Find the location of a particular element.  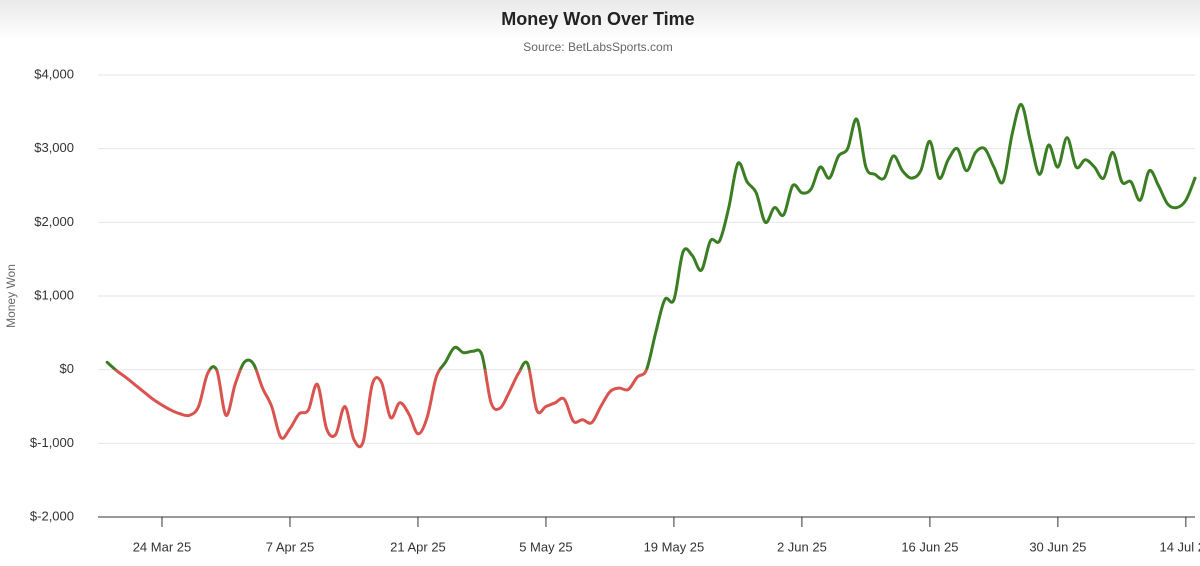

y-tick-label: $0 is located at coordinates (67, 368).